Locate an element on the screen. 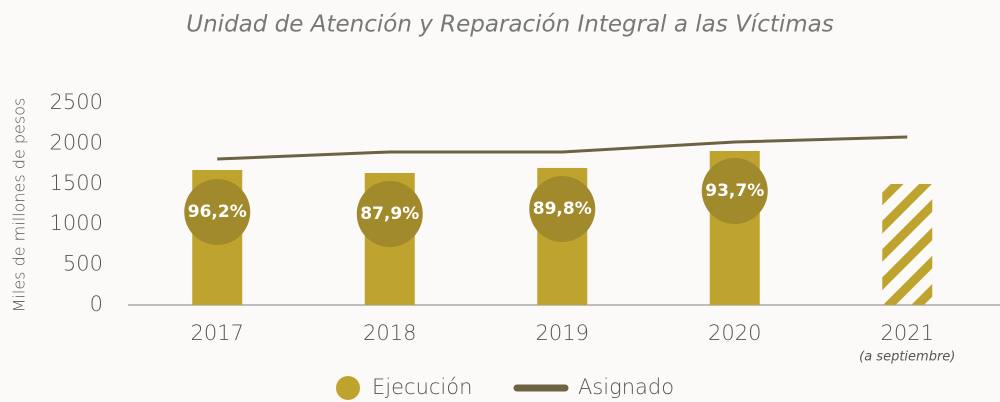  x-tick-label: 2021 is located at coordinates (907, 333).